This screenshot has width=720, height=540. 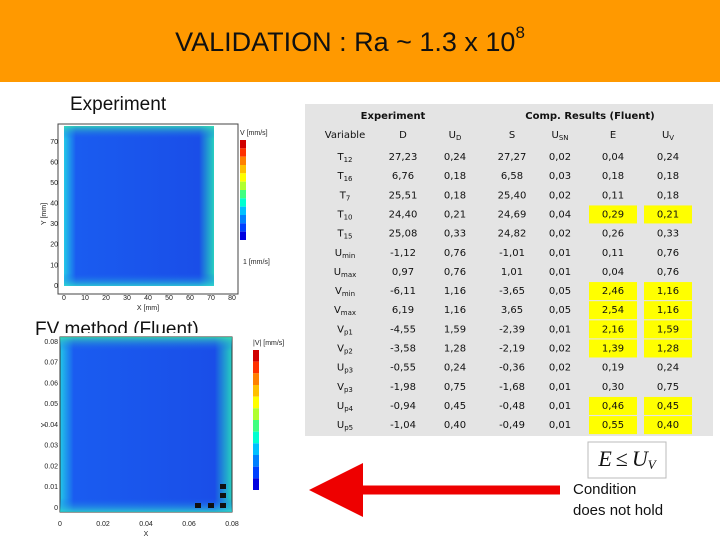 I want to click on cell-text: Up3, so click(x=345, y=369).